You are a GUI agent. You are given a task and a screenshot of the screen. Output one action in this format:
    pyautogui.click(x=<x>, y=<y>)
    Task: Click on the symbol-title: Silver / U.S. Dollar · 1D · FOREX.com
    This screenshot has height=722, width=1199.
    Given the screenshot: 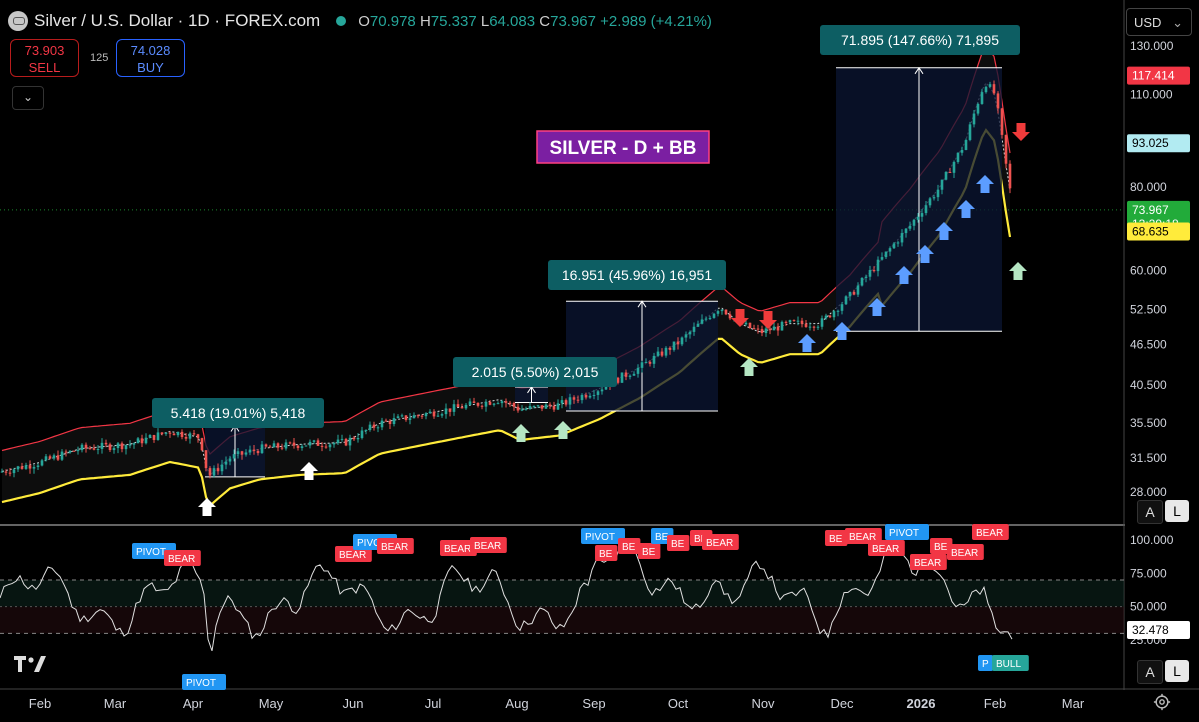 What is the action you would take?
    pyautogui.click(x=177, y=20)
    